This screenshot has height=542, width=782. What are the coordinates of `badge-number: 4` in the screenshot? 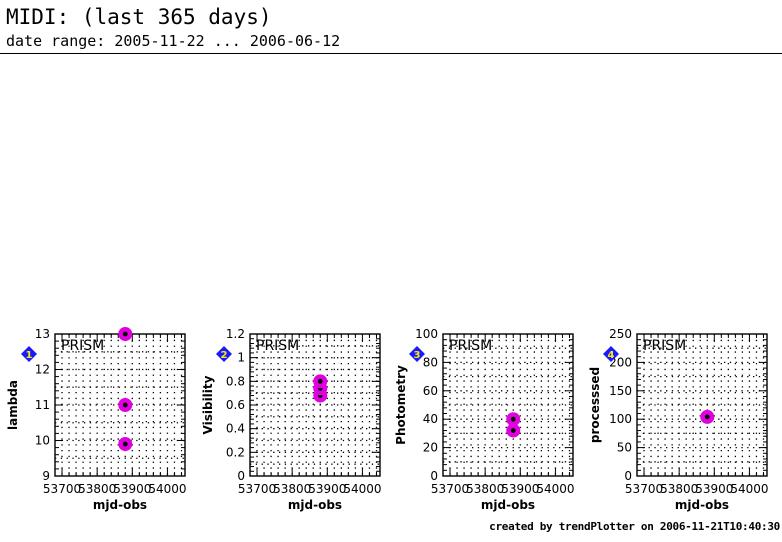 It's located at (611, 355).